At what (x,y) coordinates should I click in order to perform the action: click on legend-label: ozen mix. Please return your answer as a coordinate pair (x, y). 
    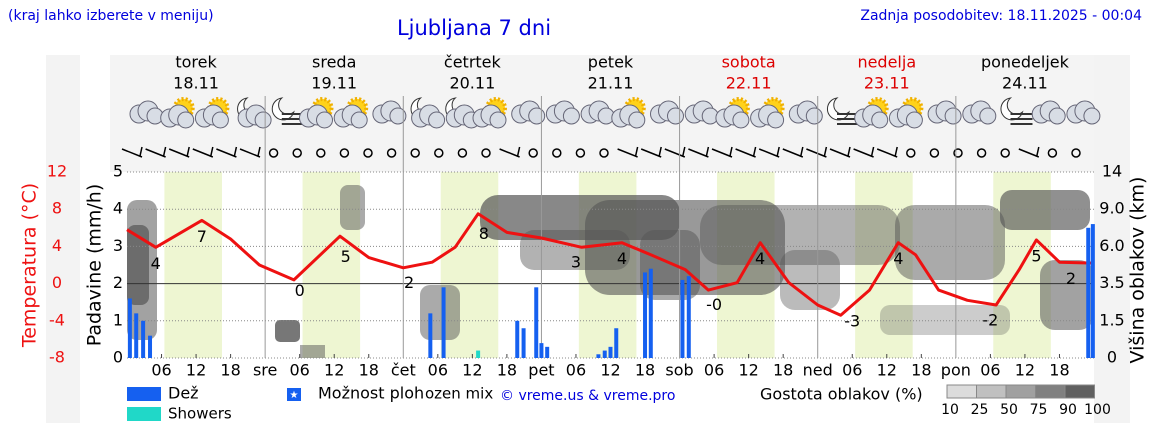
    Looking at the image, I should click on (459, 394).